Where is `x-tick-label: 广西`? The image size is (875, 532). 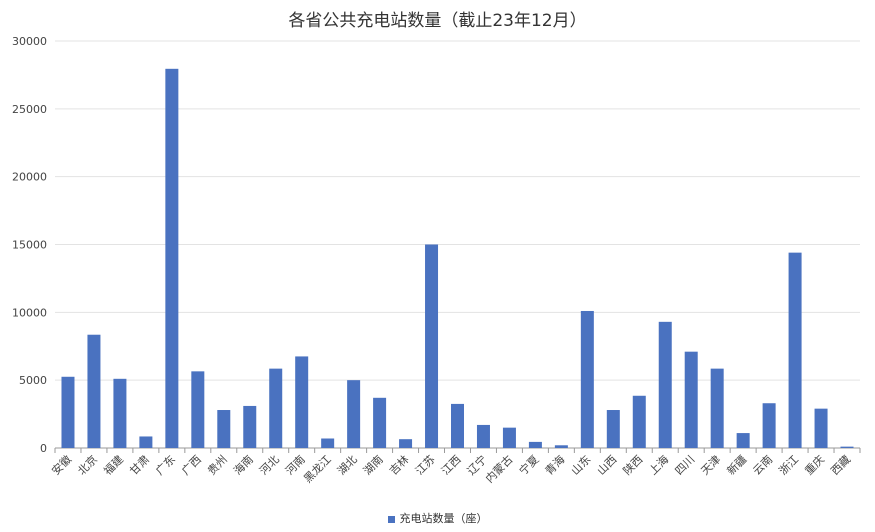 x-tick-label: 广西 is located at coordinates (191, 465).